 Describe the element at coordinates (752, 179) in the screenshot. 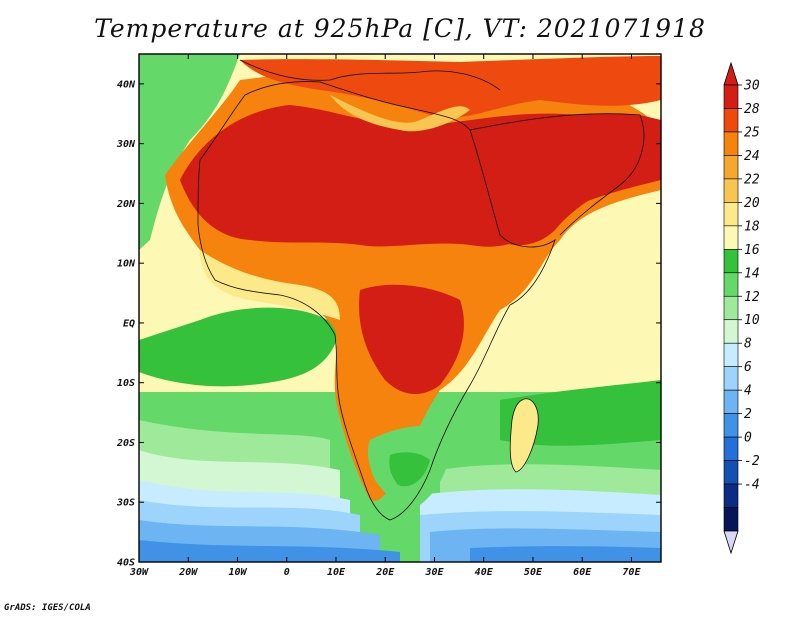

I see `colorbar-label: 22` at that location.